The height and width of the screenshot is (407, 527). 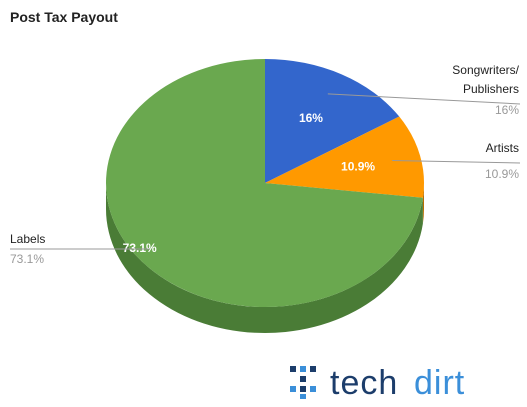 What do you see at coordinates (502, 174) in the screenshot?
I see `legend-pct-1: 10.9%` at bounding box center [502, 174].